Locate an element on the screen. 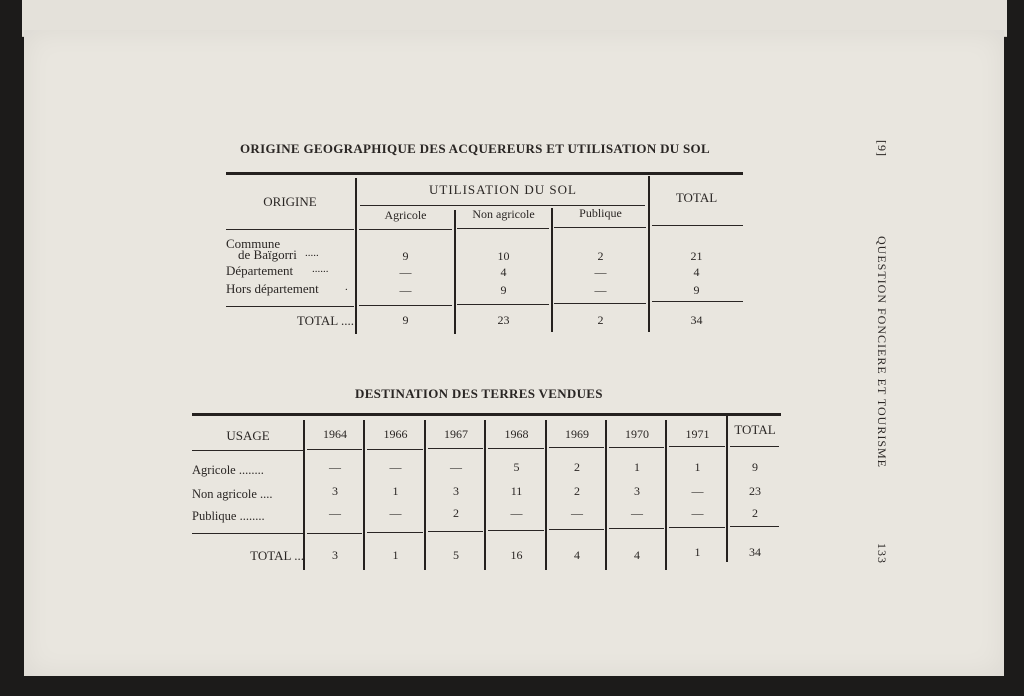 The image size is (1024, 696). year-header: 1971 is located at coordinates (697, 434).